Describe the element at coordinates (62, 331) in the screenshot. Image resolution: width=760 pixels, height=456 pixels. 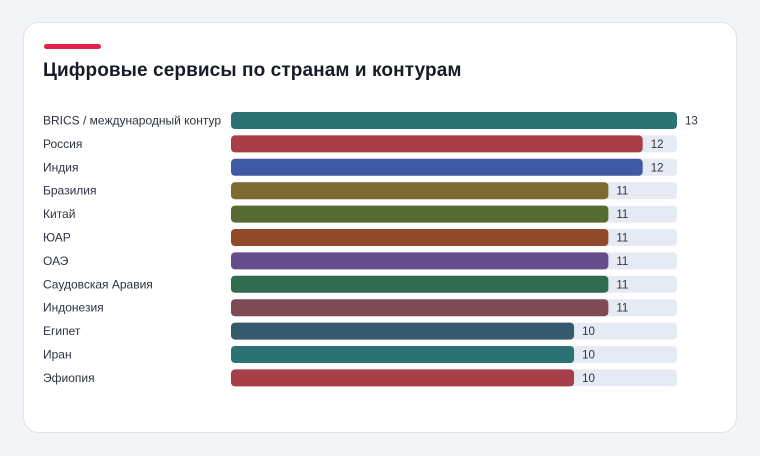
I see `category-label: Египет` at that location.